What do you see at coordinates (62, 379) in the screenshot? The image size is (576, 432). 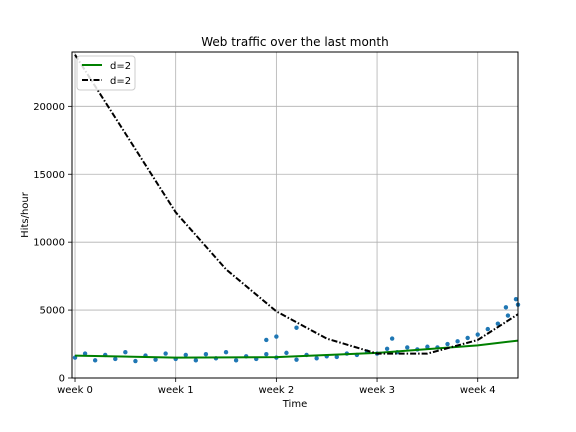 I see `y-tick-label: 0` at bounding box center [62, 379].